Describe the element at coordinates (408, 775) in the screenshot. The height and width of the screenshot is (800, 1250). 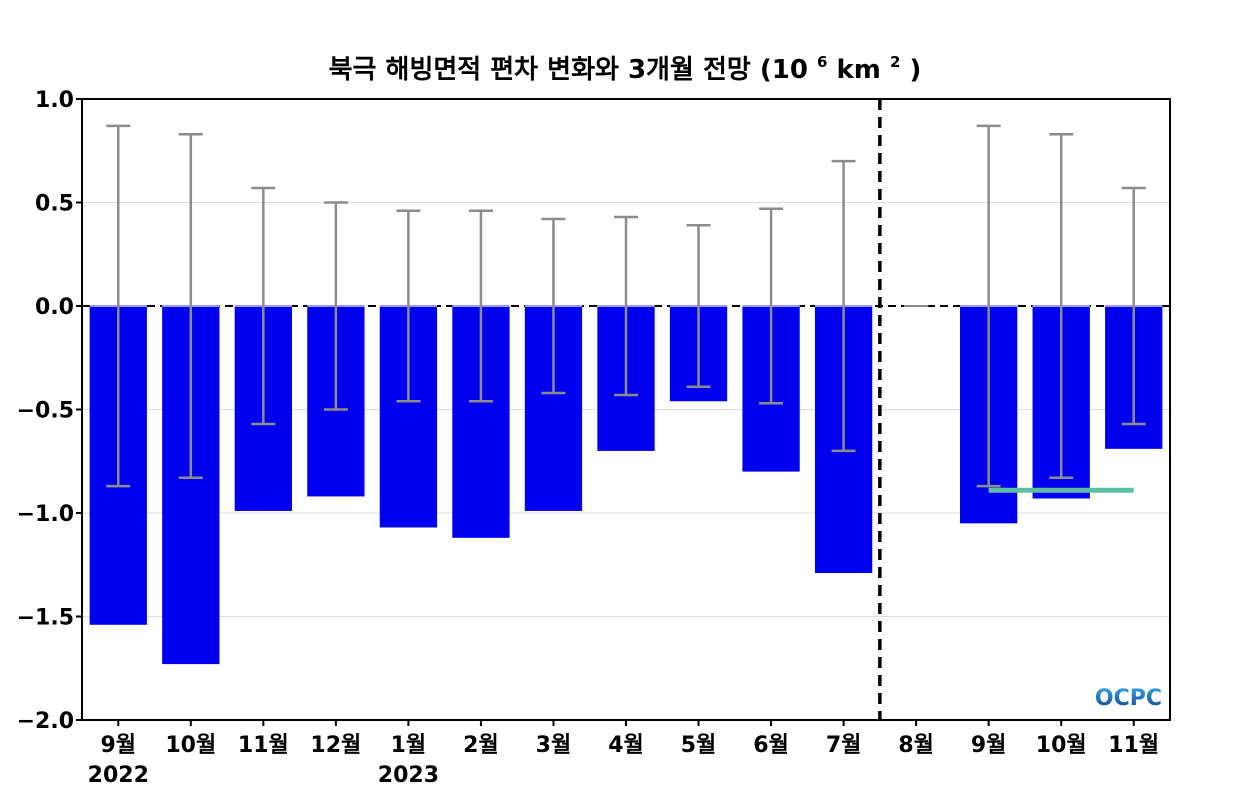
I see `x-year-label: 2023` at that location.